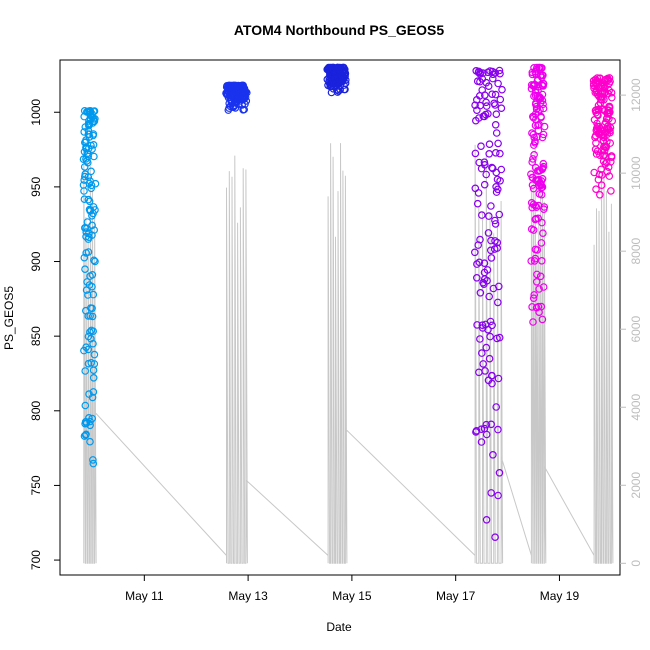 The width and height of the screenshot is (650, 650). What do you see at coordinates (636, 407) in the screenshot?
I see `y-right-tick-label: 4000` at bounding box center [636, 407].